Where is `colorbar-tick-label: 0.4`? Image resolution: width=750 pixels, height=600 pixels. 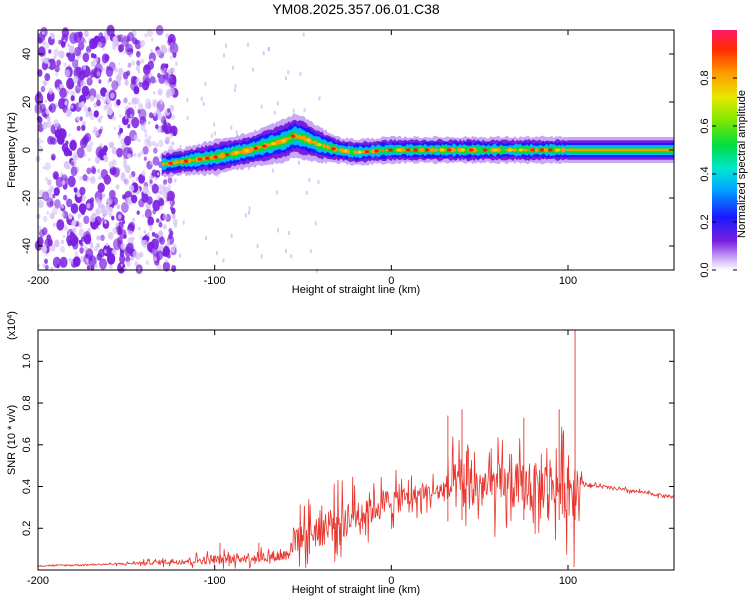
colorbar-tick-label: 0.4 is located at coordinates (705, 173).